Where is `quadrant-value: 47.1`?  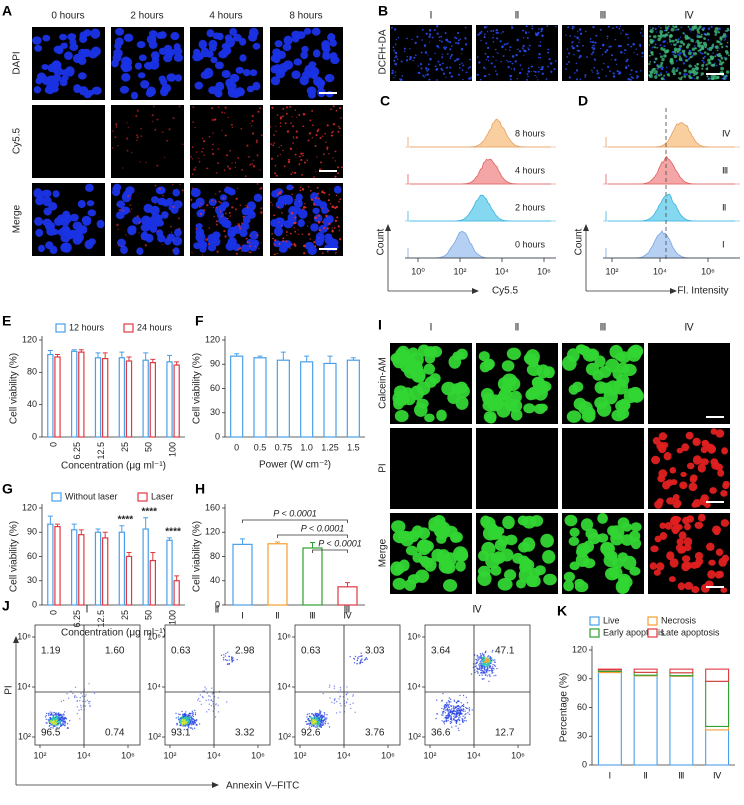
quadrant-value: 47.1 is located at coordinates (505, 651).